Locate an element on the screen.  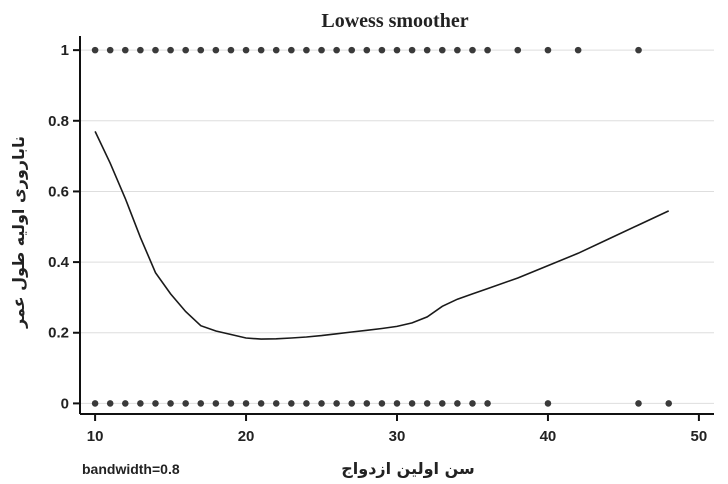
x-tick-label-3: 40 is located at coordinates (548, 436).